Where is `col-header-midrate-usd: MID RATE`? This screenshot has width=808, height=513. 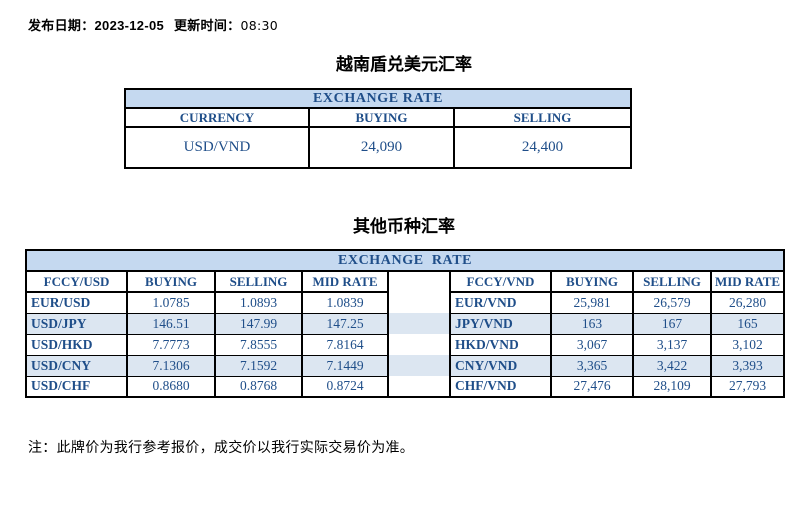 col-header-midrate-usd: MID RATE is located at coordinates (345, 281).